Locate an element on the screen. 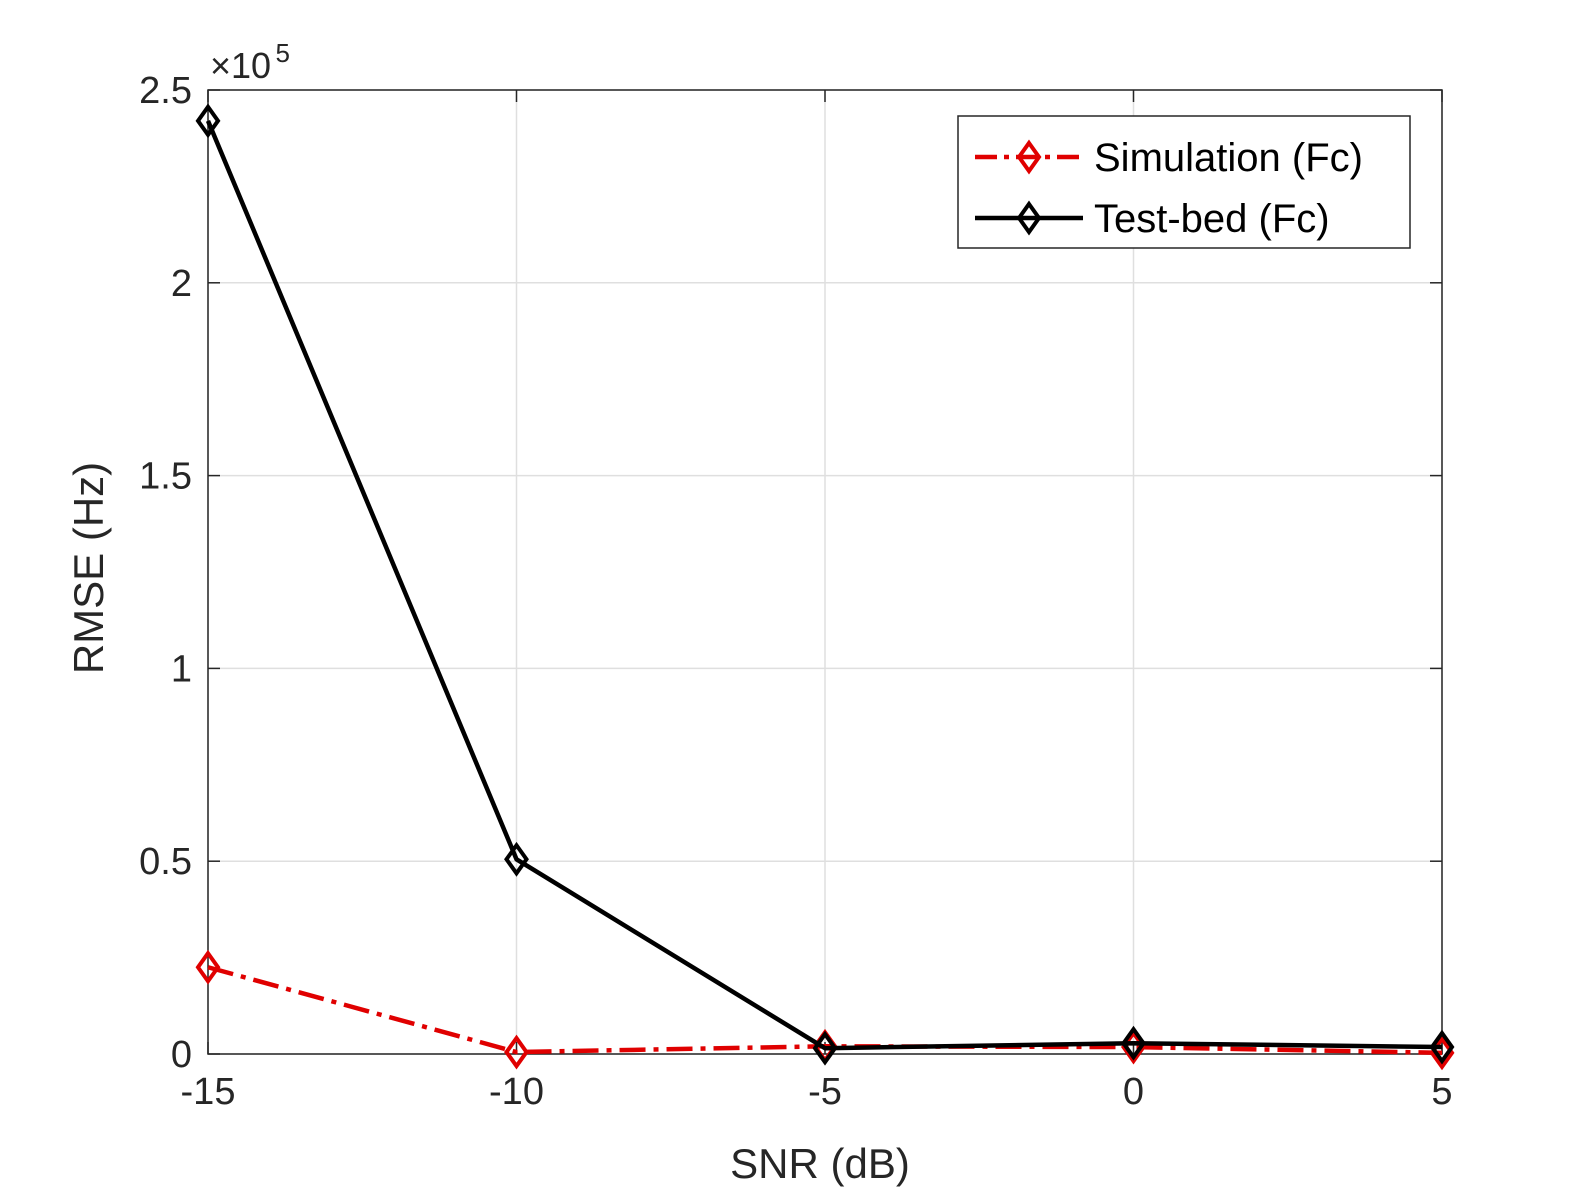 The image size is (1584, 1188). y-tick-label: 0 is located at coordinates (181, 1055).